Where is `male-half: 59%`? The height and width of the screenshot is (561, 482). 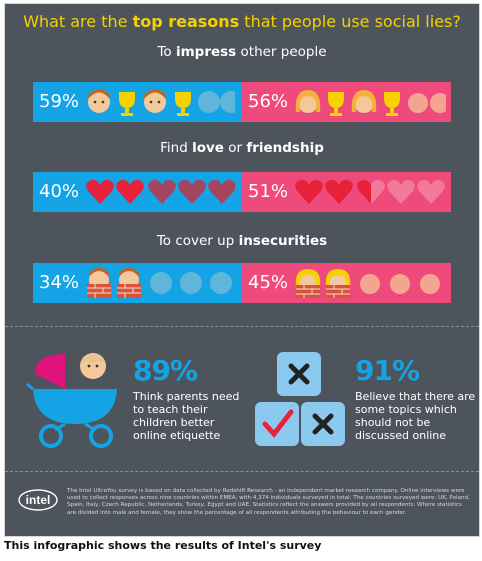 male-half: 59% is located at coordinates (137, 102).